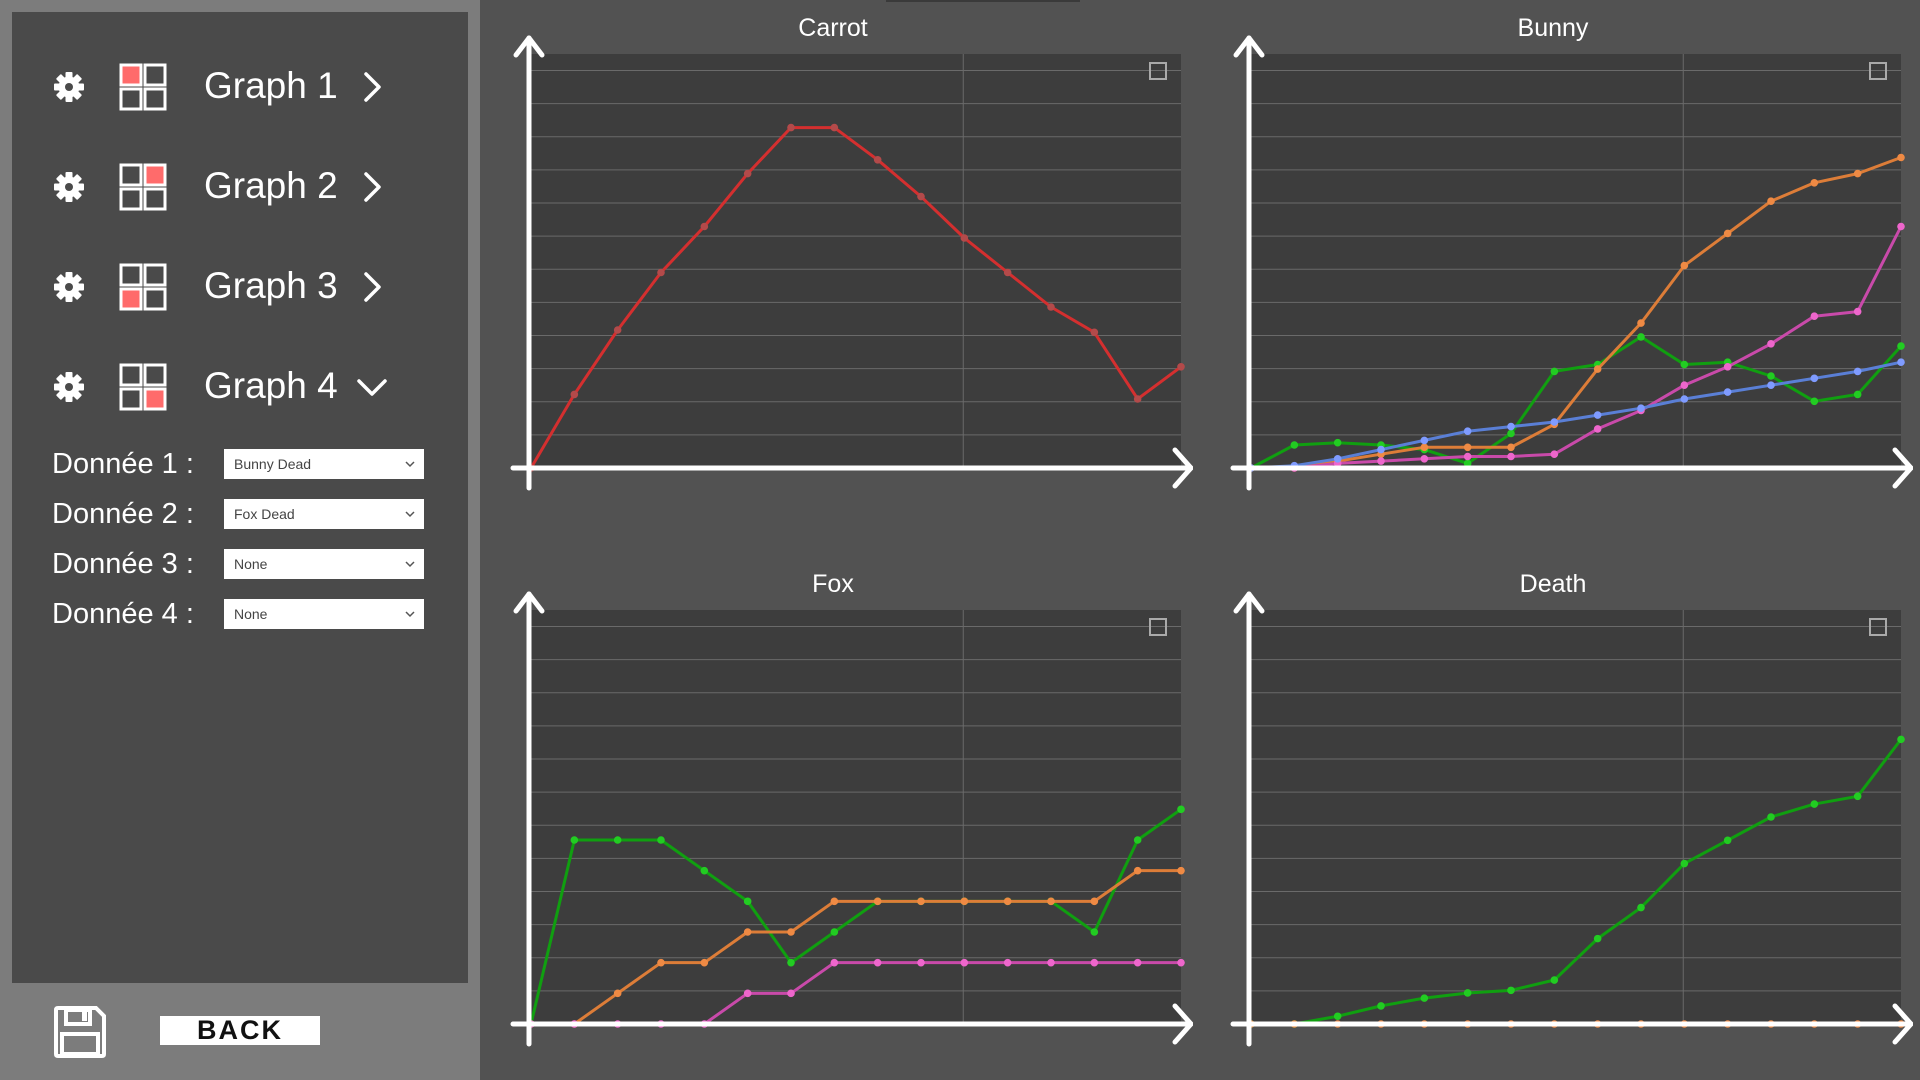 This screenshot has width=1920, height=1080. I want to click on graph-row-3: Graph 3, so click(240, 286).